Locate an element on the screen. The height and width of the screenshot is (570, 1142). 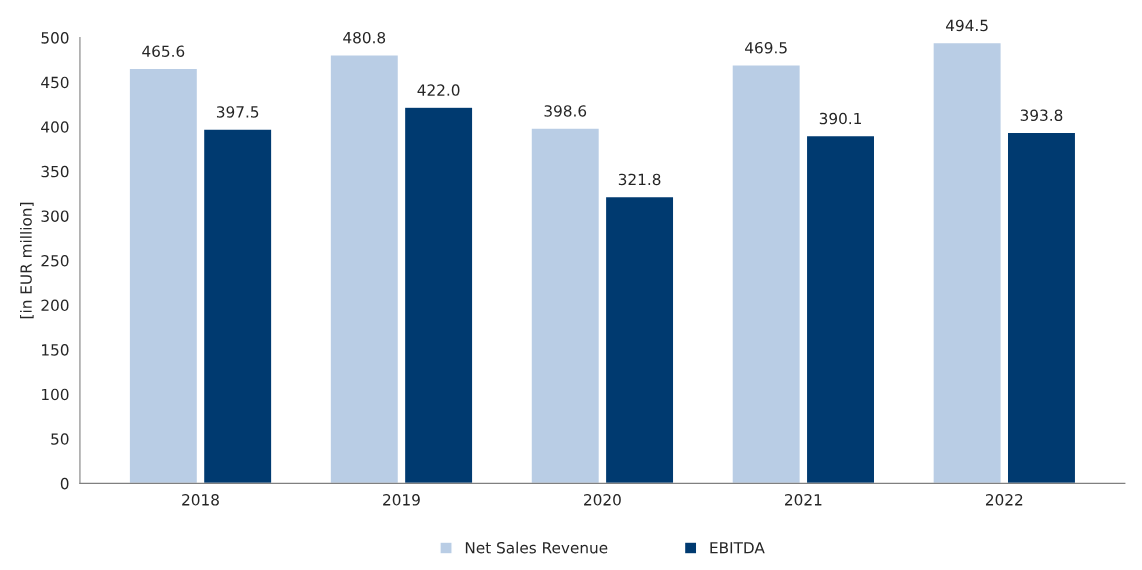
x-tick-label: 2019 is located at coordinates (401, 500).